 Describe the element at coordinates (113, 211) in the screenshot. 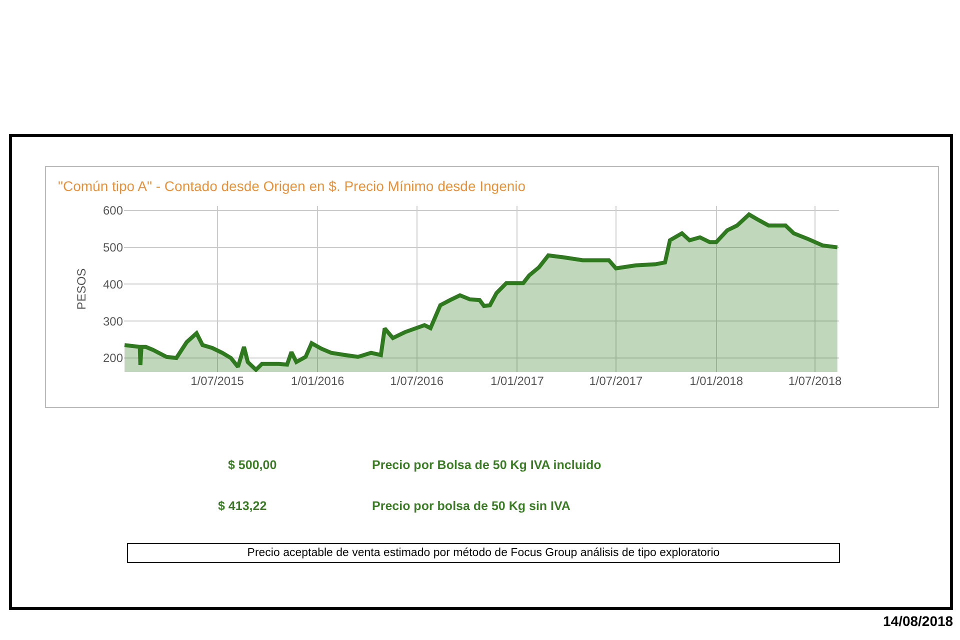

I see `y-tick-label: 600` at that location.